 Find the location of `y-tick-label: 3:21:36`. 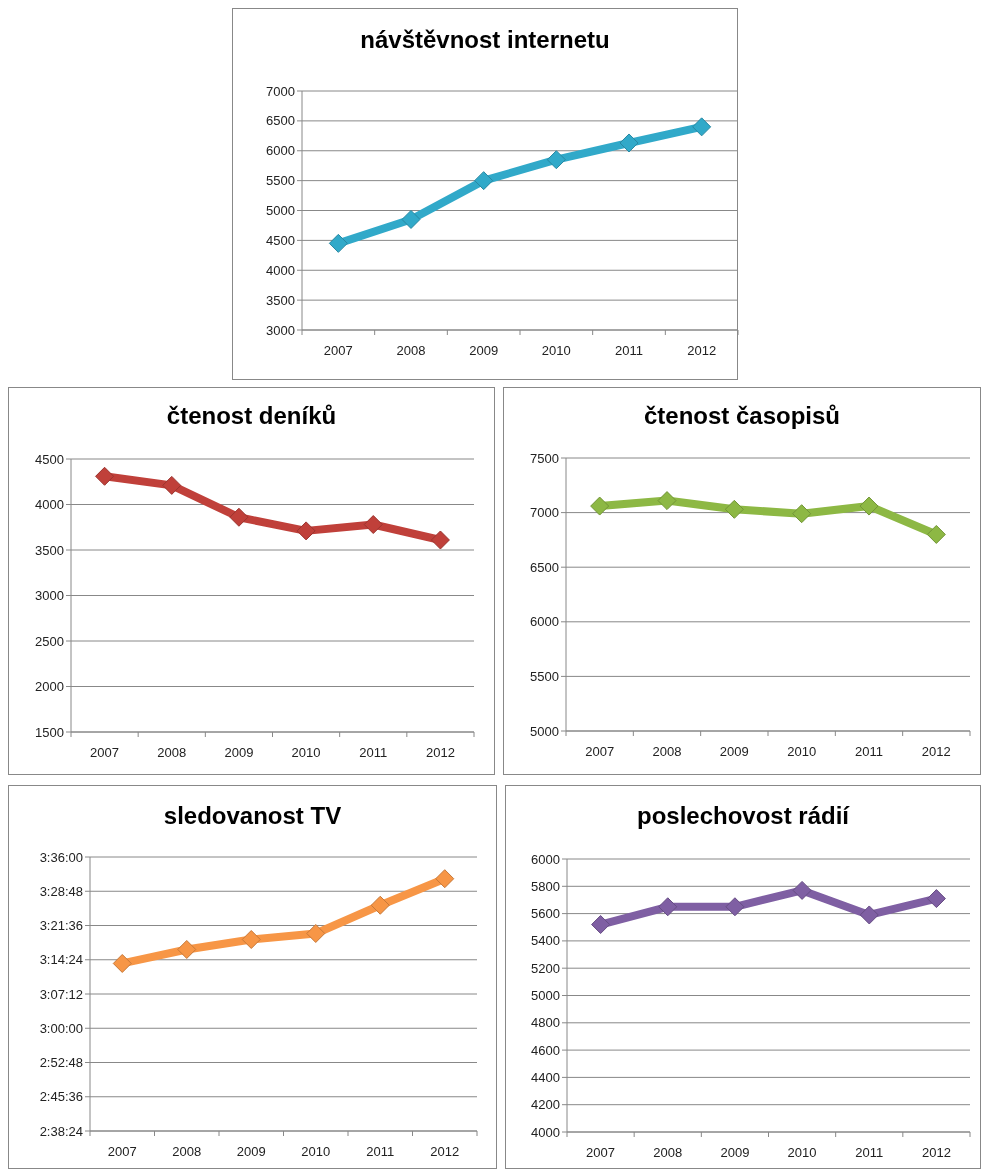

y-tick-label: 3:21:36 is located at coordinates (61, 926).